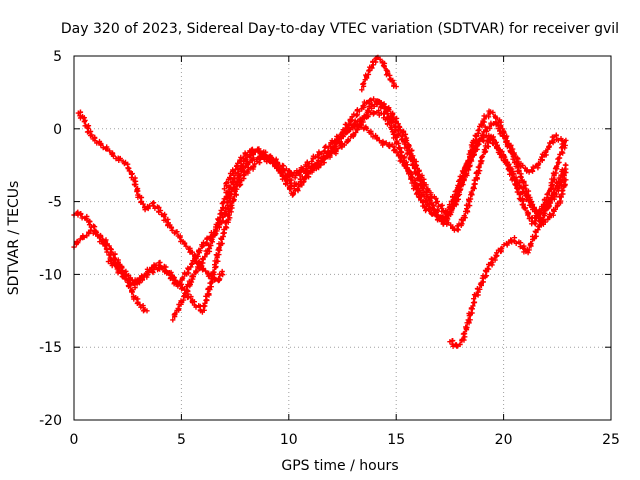  Describe the element at coordinates (289, 440) in the screenshot. I see `x-tick-label: 10` at that location.